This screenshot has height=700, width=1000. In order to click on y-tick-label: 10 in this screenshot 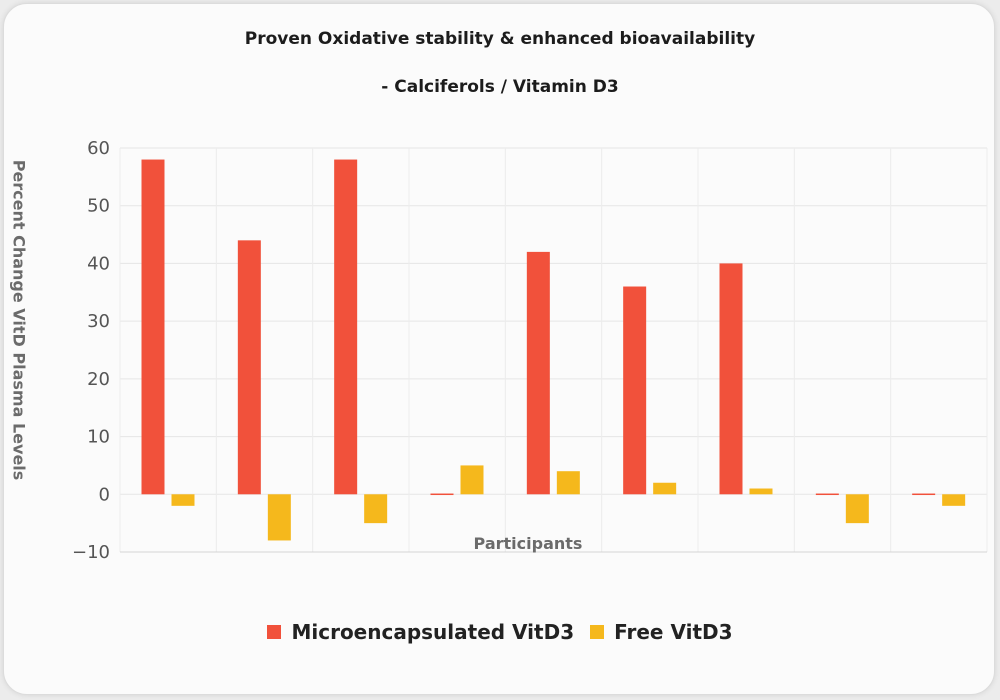, I will do `click(98, 437)`.